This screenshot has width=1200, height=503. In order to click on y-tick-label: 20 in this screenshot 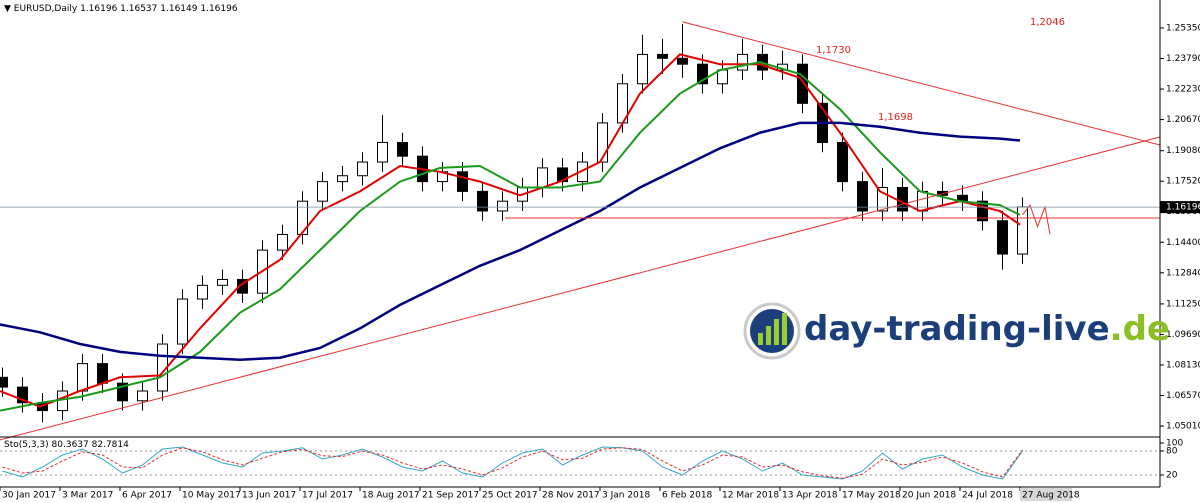, I will do `click(1172, 476)`.